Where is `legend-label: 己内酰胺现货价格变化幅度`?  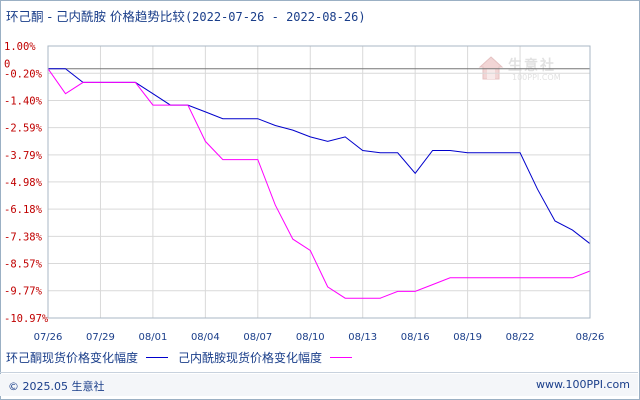
legend-label: 己内酰胺现货价格变化幅度 is located at coordinates (250, 358).